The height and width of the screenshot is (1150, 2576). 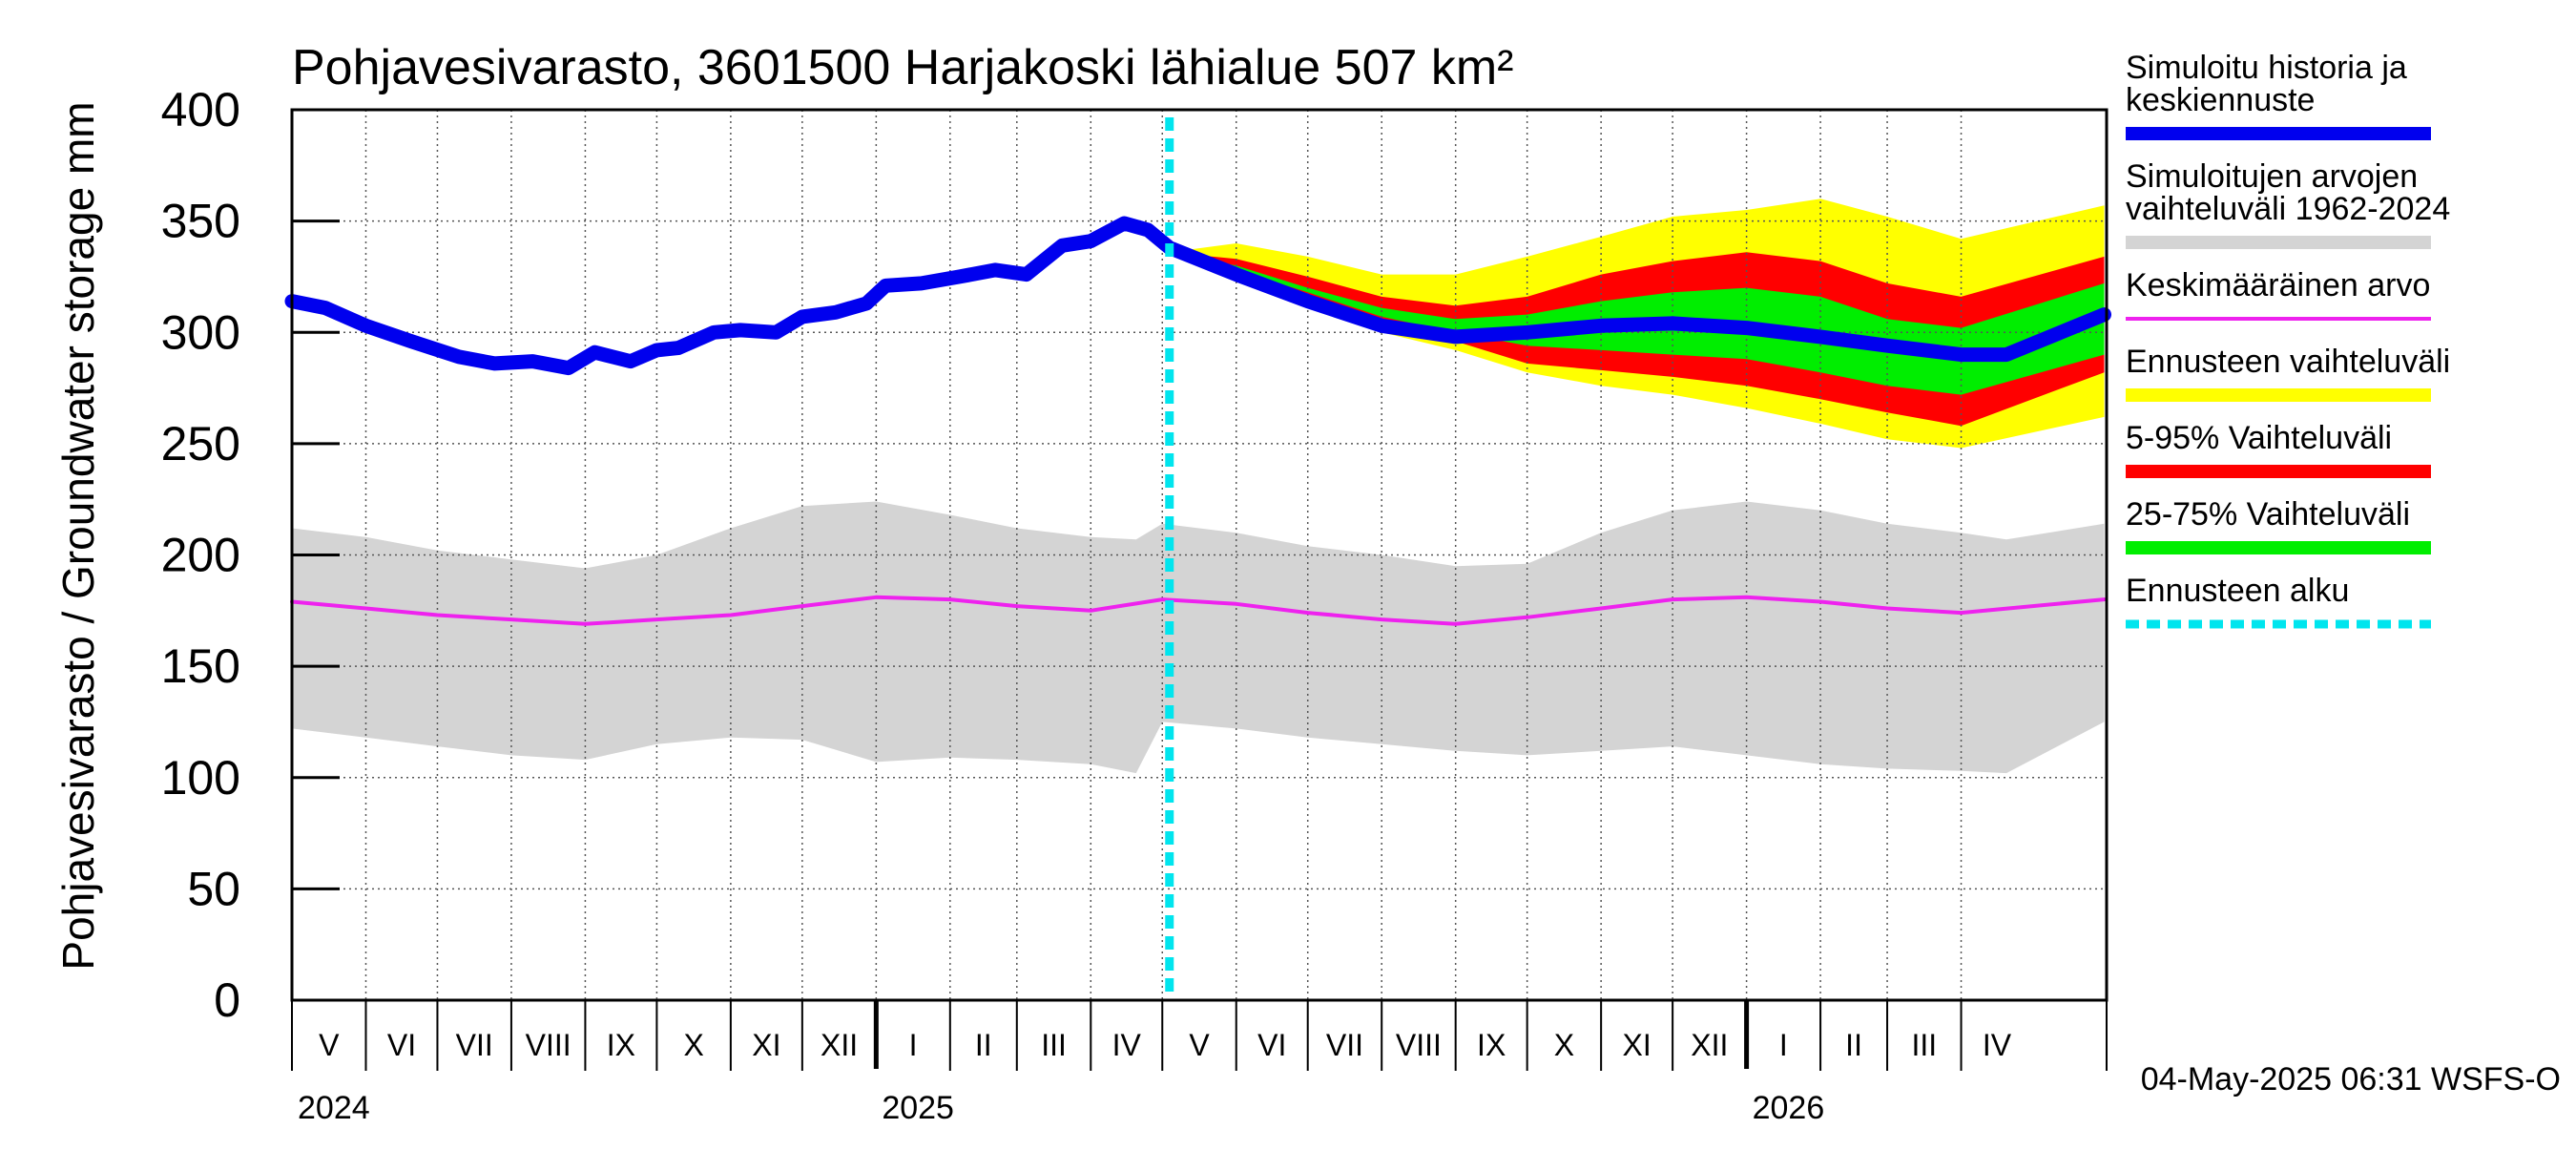 I want to click on x-year-label: 2026, so click(x=1789, y=1108).